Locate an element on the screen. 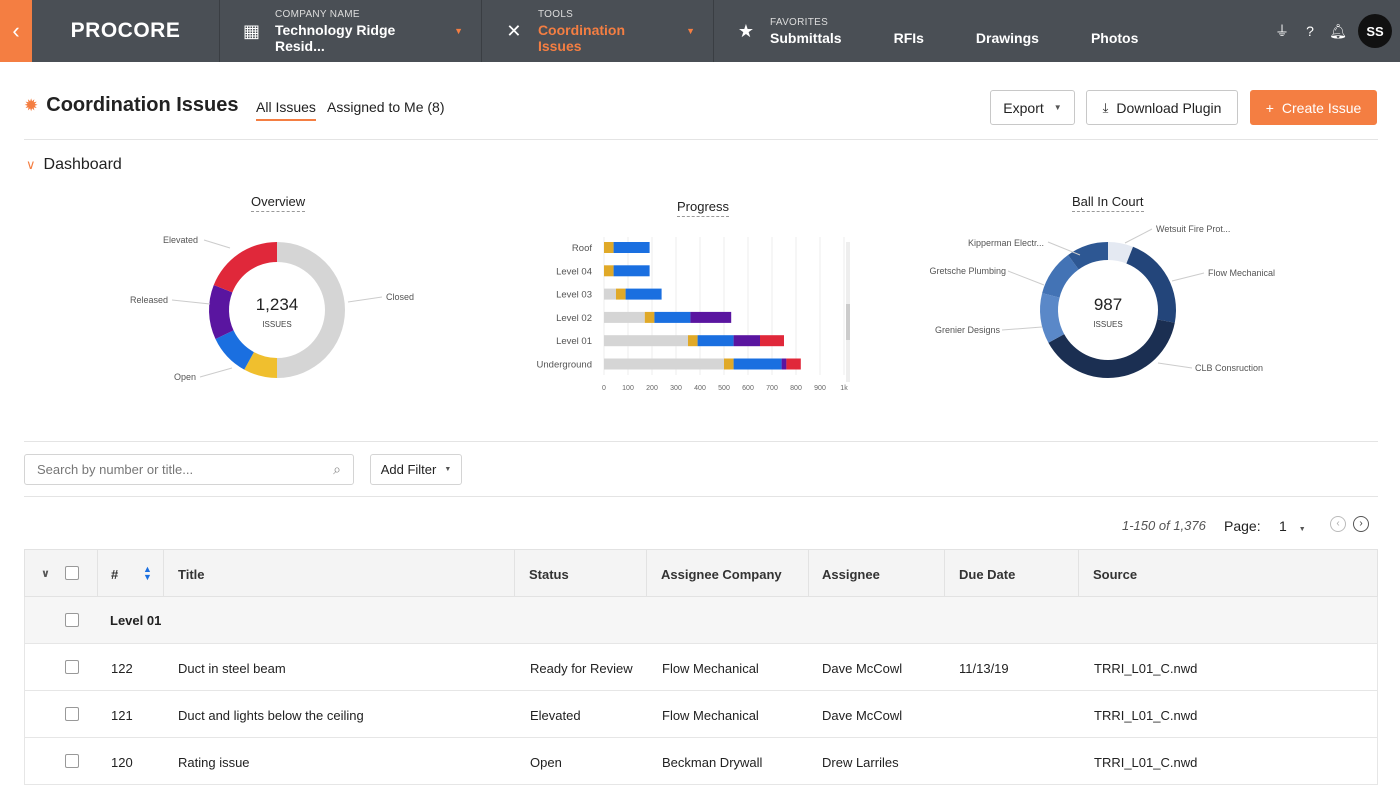 This screenshot has height=787, width=1400. slice-flow-mechanical is located at coordinates (1151, 284).